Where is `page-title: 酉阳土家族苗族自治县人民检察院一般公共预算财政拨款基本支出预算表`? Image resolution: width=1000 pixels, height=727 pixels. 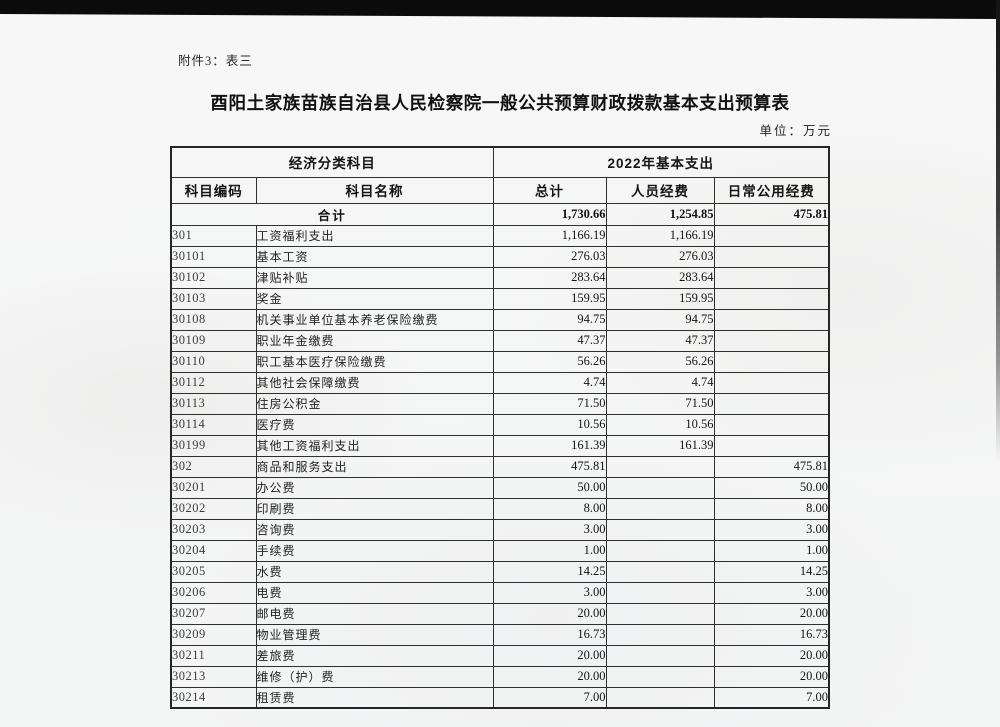
page-title: 酉阳土家族苗族自治县人民检察院一般公共预算财政拨款基本支出预算表 is located at coordinates (500, 103).